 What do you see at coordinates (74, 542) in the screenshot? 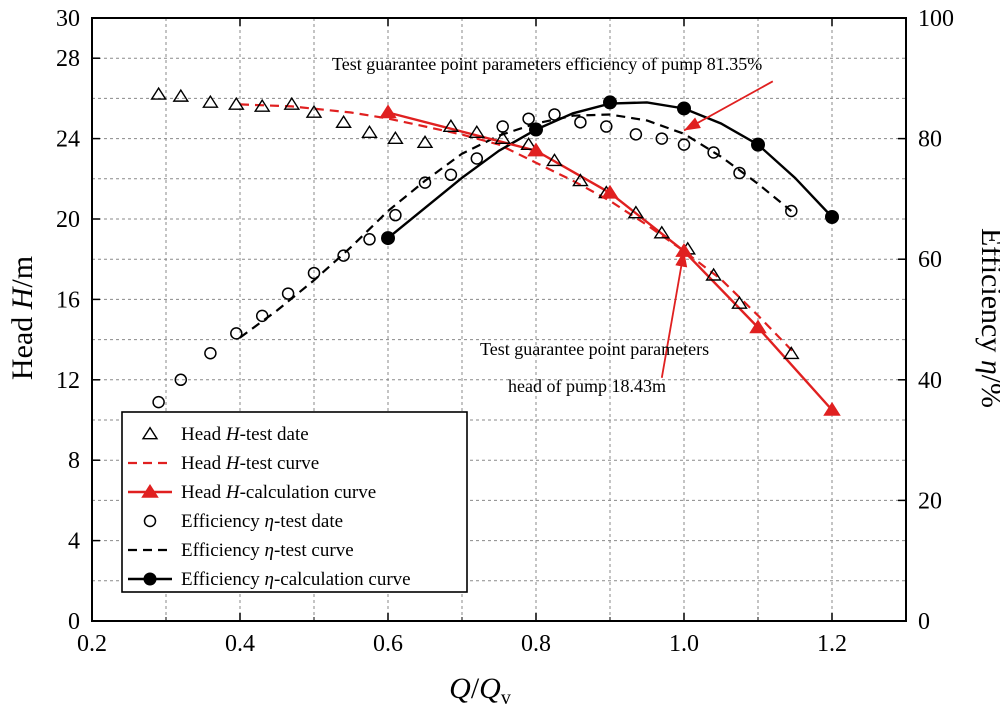
I see `y-left-tick-label: 4` at bounding box center [74, 542].